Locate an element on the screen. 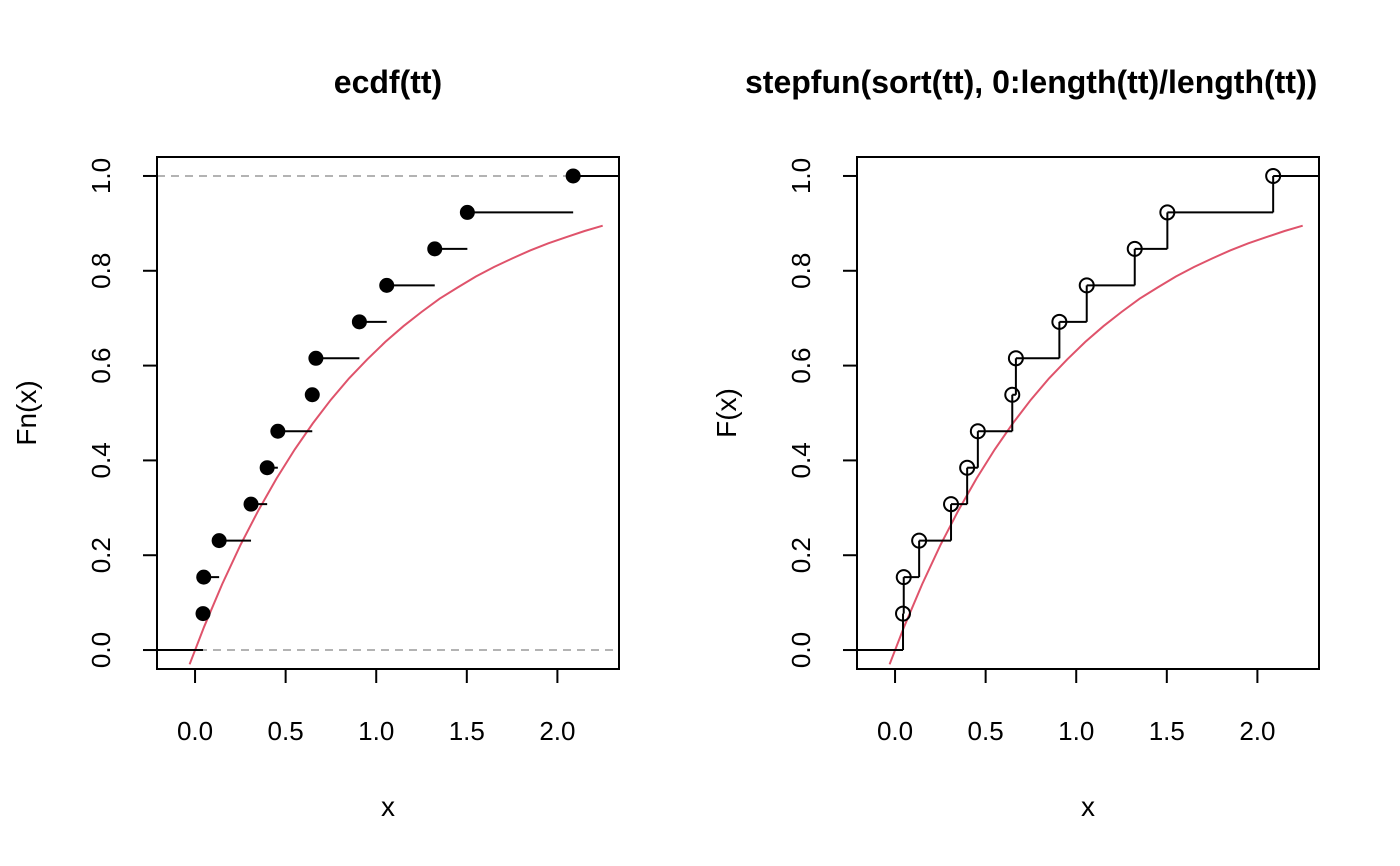  panel-title: ecdf(tt) is located at coordinates (388, 82).